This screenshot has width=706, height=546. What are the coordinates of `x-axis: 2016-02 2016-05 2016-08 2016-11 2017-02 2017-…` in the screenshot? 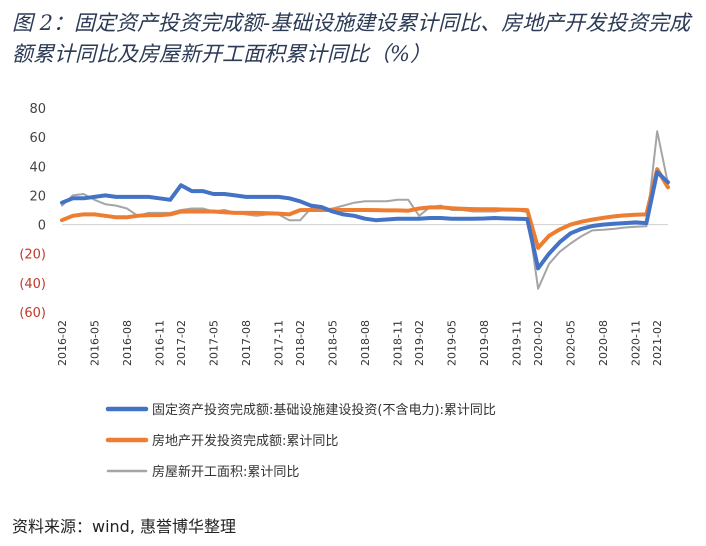 It's located at (360, 343).